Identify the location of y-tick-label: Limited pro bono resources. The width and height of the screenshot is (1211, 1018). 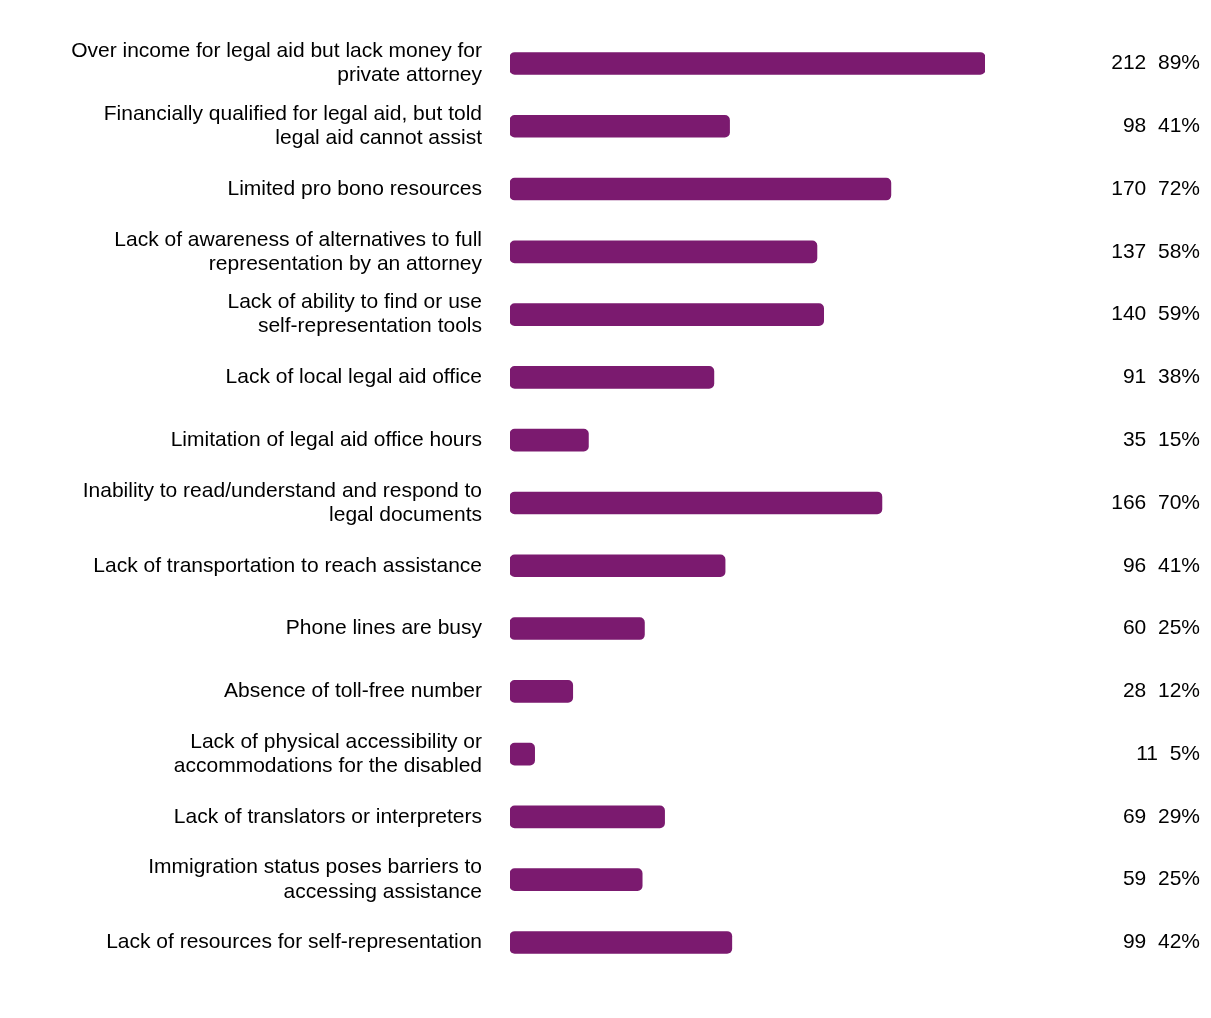
(354, 187).